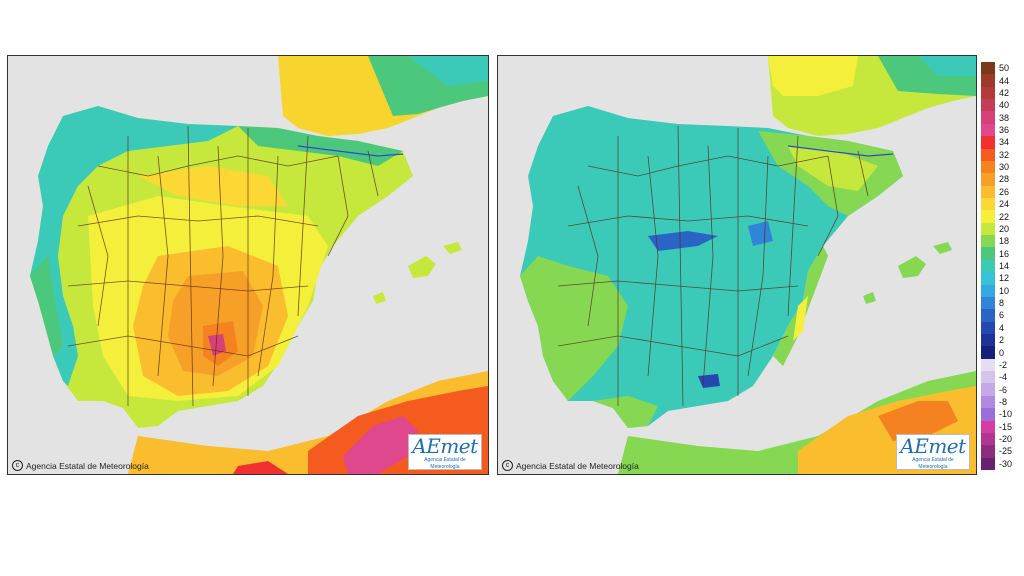 Image resolution: width=1024 pixels, height=576 pixels. What do you see at coordinates (1004, 191) in the screenshot?
I see `legend-label: 26` at bounding box center [1004, 191].